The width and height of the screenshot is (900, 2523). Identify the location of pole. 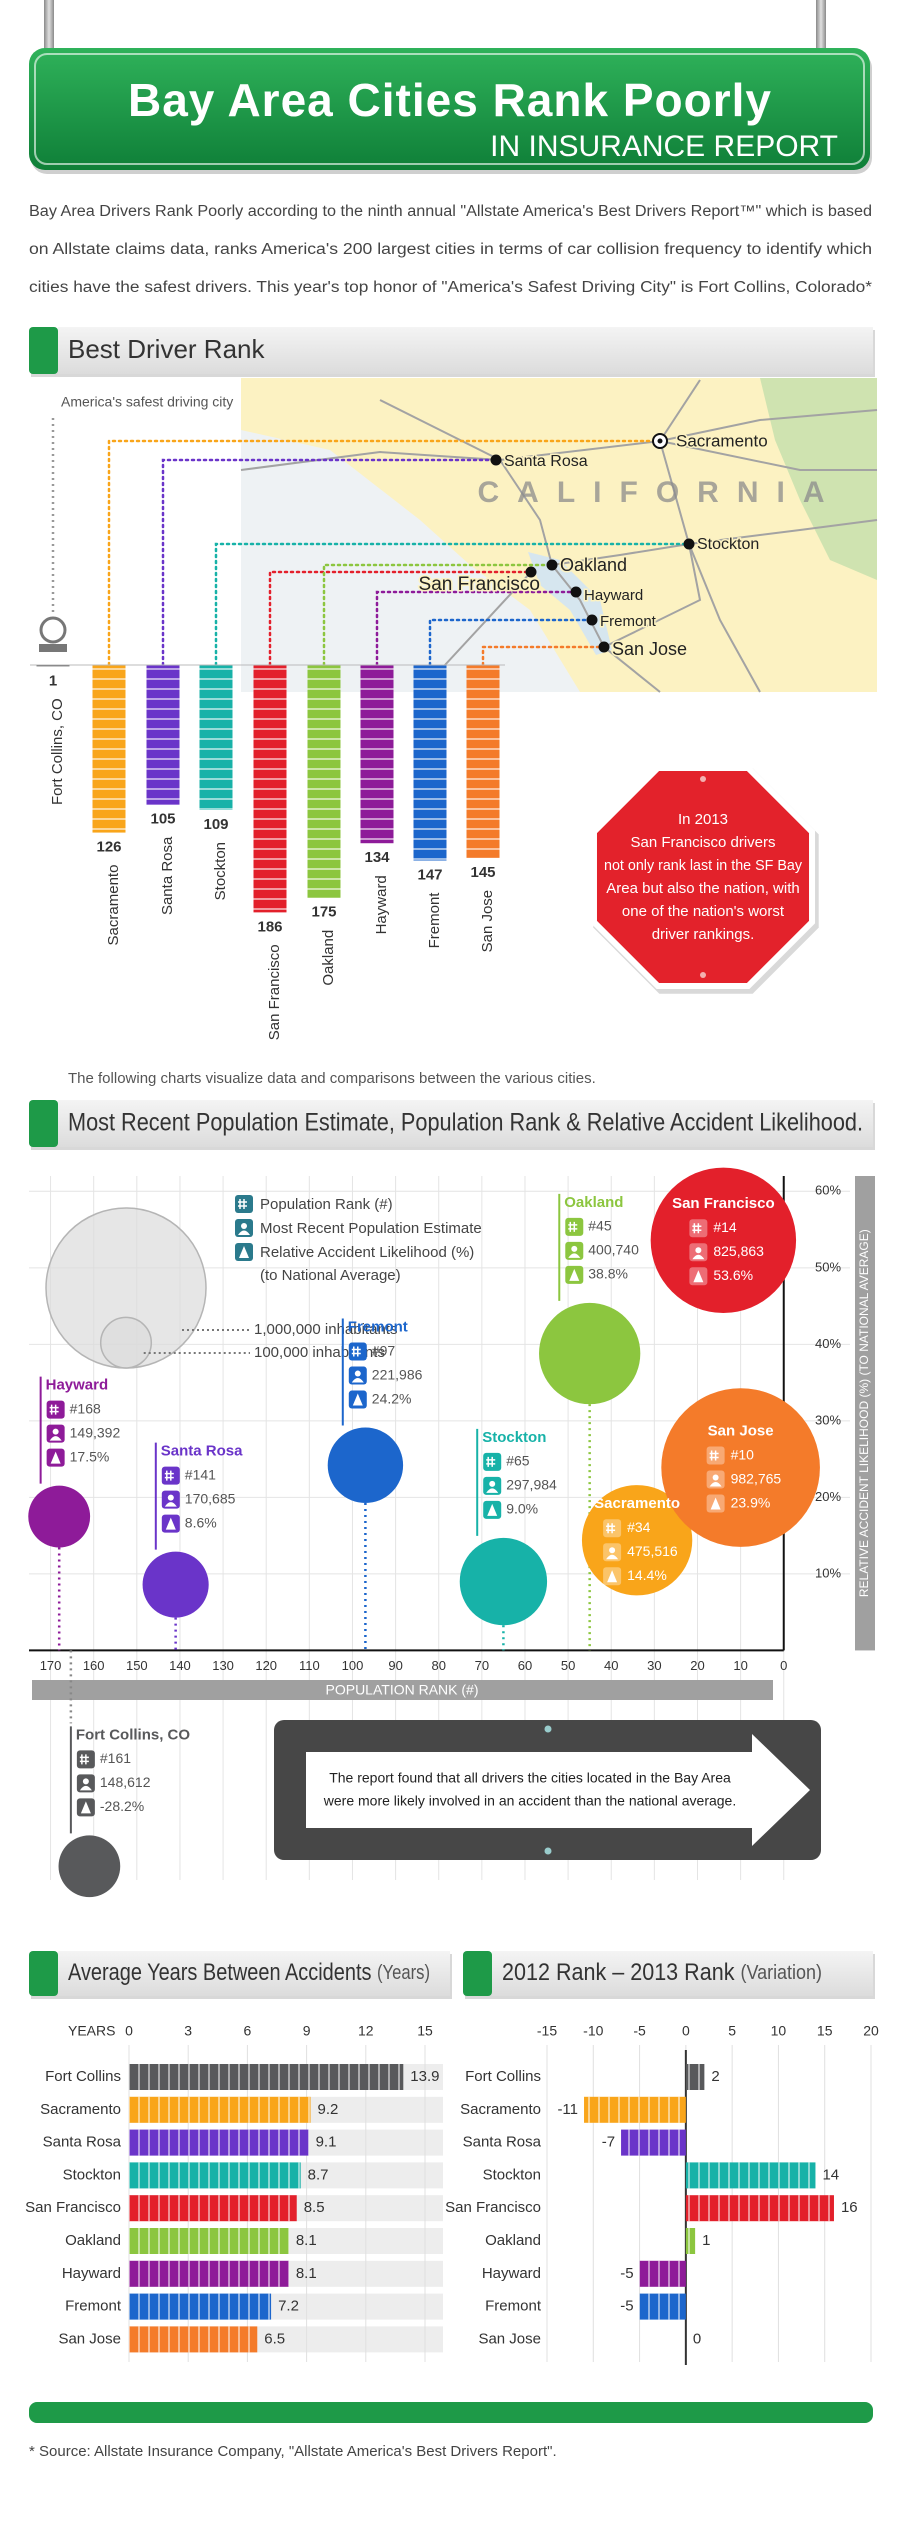
(49, 26).